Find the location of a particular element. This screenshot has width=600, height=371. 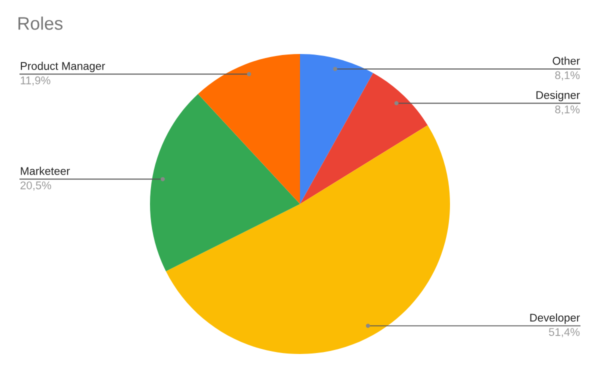

data-label: 11,9% is located at coordinates (35, 81).